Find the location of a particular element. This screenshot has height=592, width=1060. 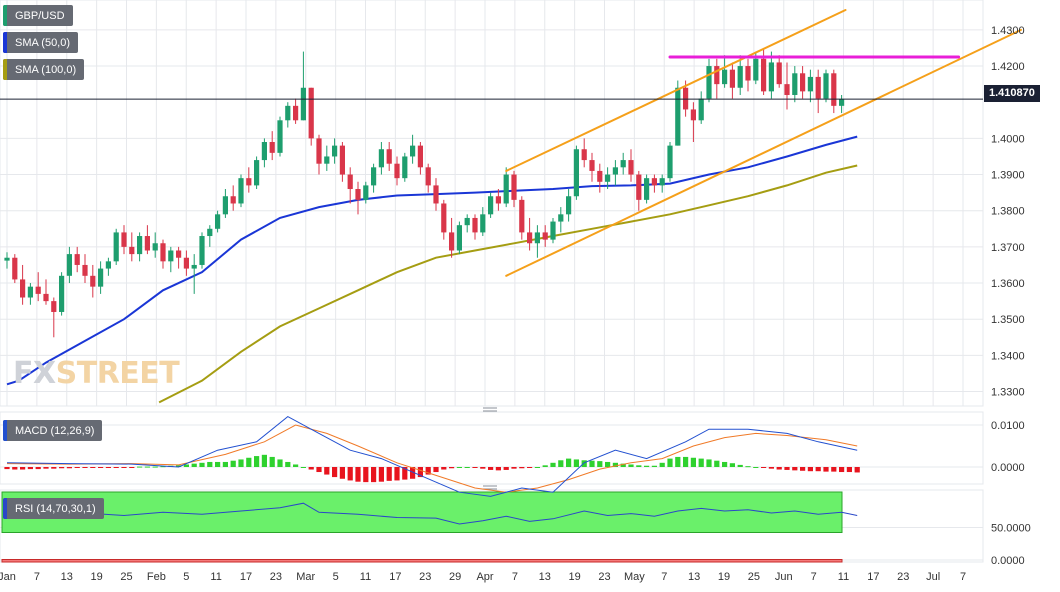

legend-symbol-swatch is located at coordinates (5, 15).